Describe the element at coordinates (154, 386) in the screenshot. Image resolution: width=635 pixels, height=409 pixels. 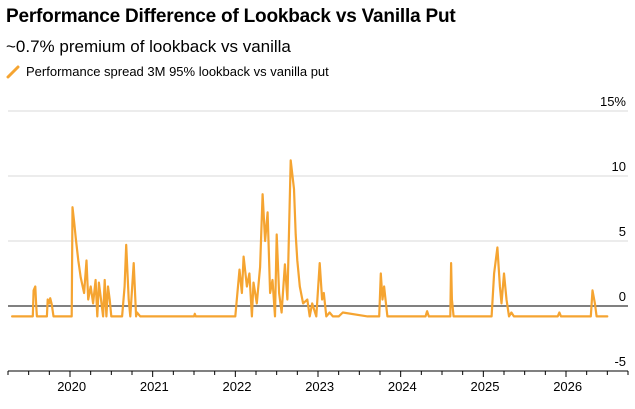
I see `x-tick-label: 2021` at that location.